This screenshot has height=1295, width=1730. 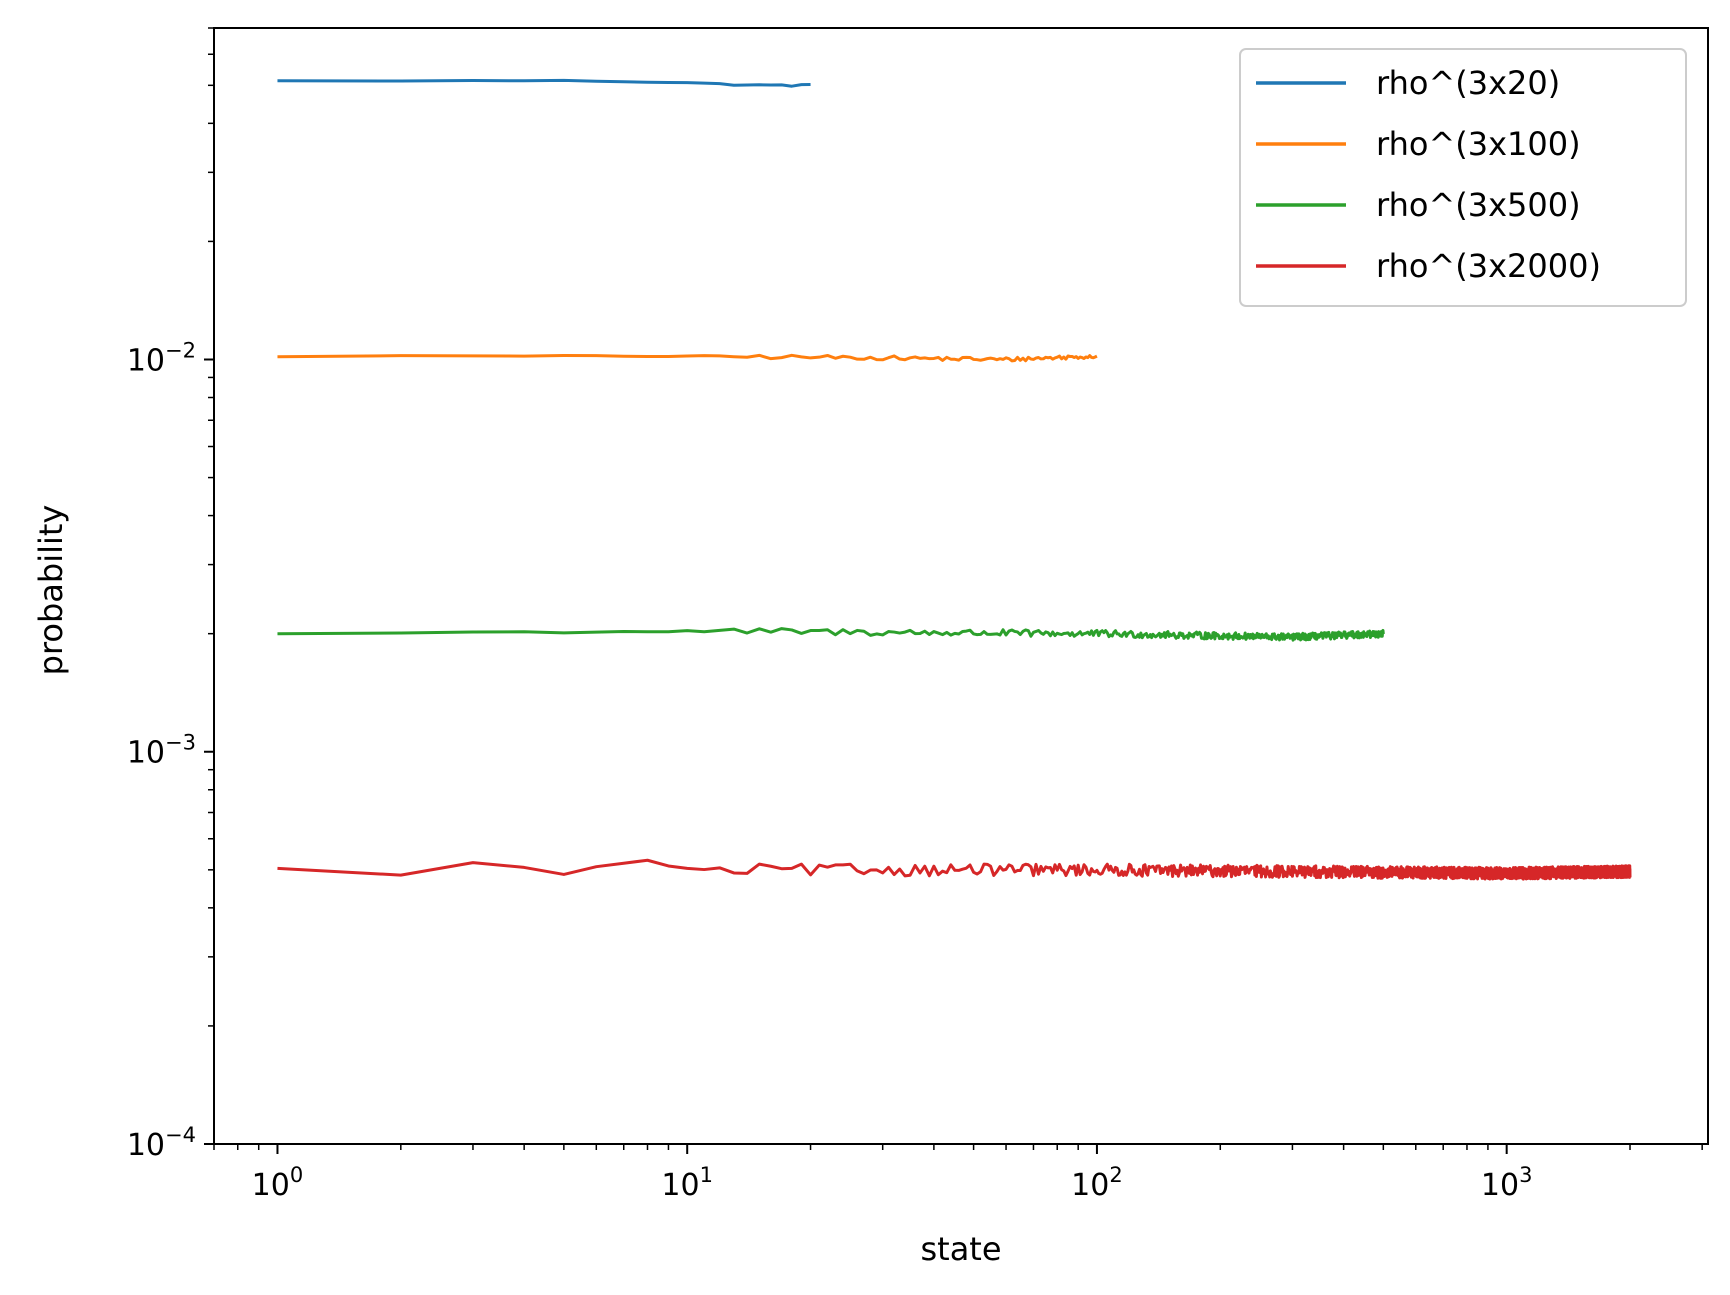 What do you see at coordinates (1468, 83) in the screenshot?
I see `legend-entry-label: rho^(3x20)` at bounding box center [1468, 83].